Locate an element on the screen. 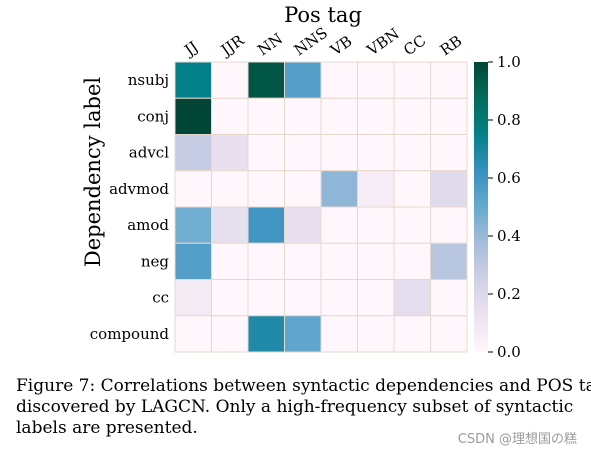 Image resolution: width=591 pixels, height=456 pixels. colorbar-tick-label: 0.2 is located at coordinates (509, 294).